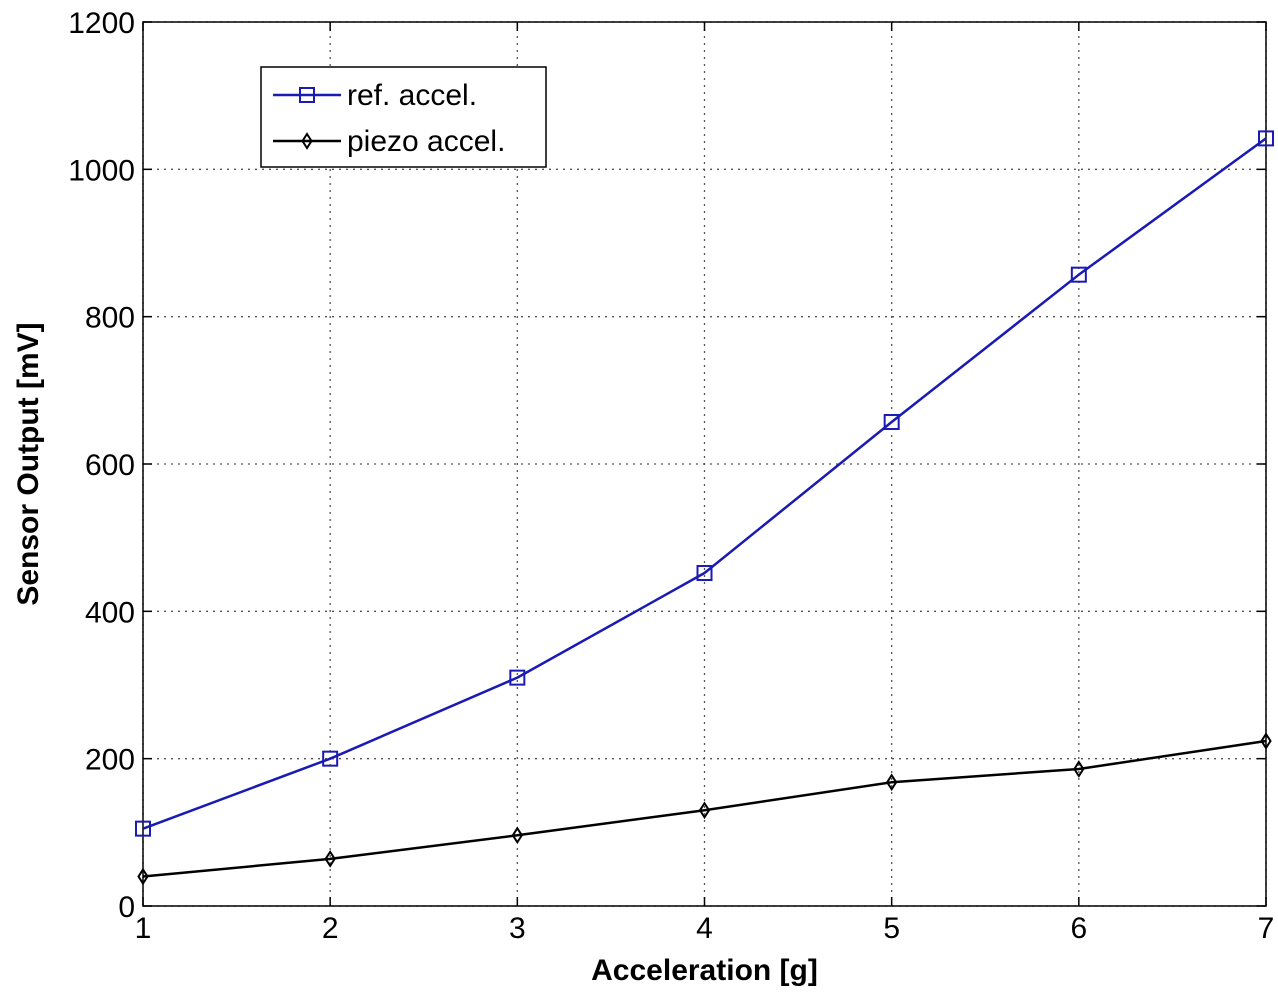 The width and height of the screenshot is (1278, 1000). What do you see at coordinates (110, 612) in the screenshot?
I see `y-tick-label: 400` at bounding box center [110, 612].